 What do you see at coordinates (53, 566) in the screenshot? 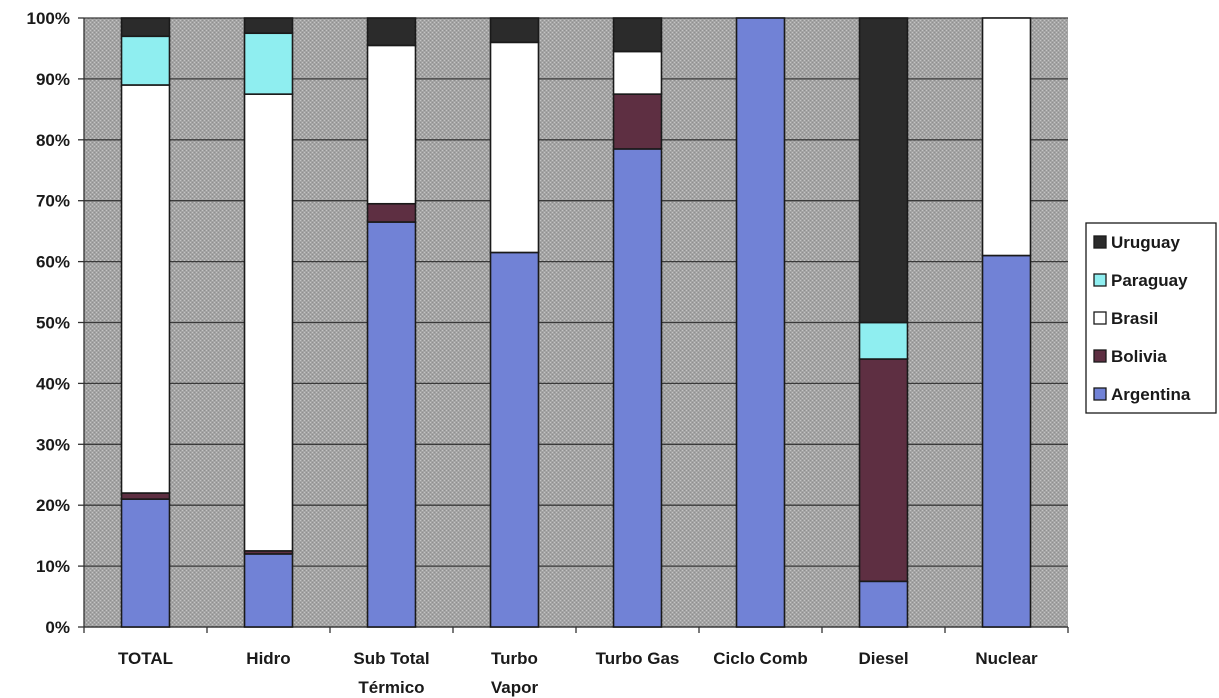
I see `y-tick-label: 10%` at bounding box center [53, 566].